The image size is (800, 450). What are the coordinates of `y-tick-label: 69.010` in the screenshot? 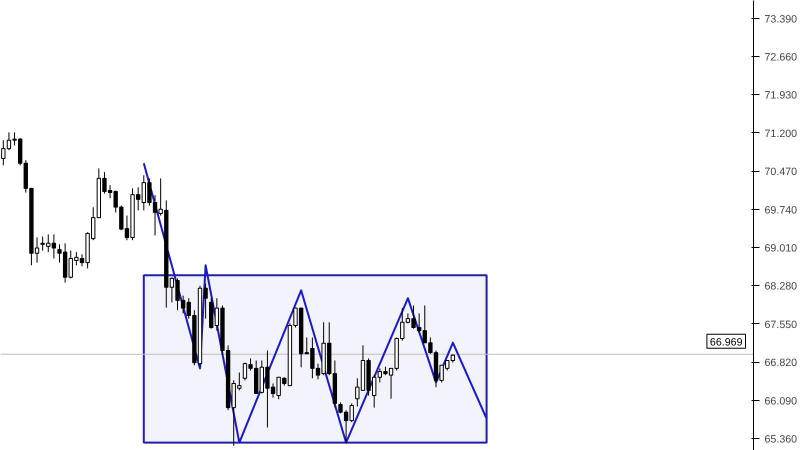 It's located at (781, 248).